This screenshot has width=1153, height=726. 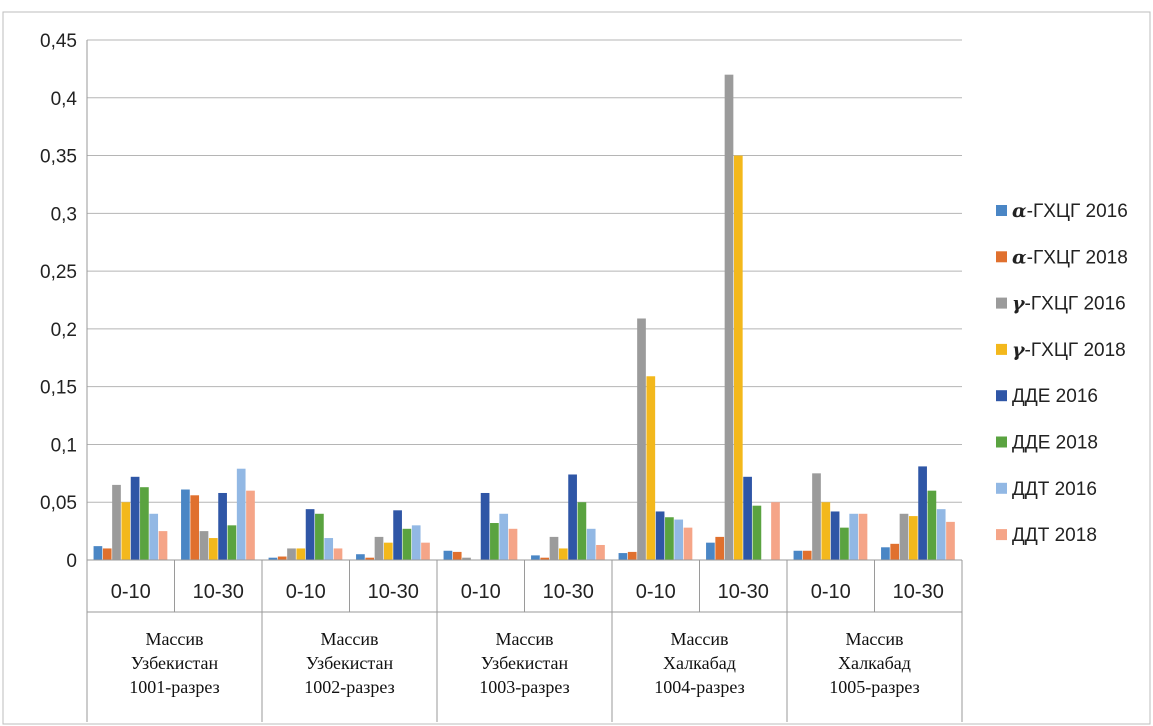 I want to click on group-label: Массив Узбекистан 1002-разрез, so click(x=349, y=663).